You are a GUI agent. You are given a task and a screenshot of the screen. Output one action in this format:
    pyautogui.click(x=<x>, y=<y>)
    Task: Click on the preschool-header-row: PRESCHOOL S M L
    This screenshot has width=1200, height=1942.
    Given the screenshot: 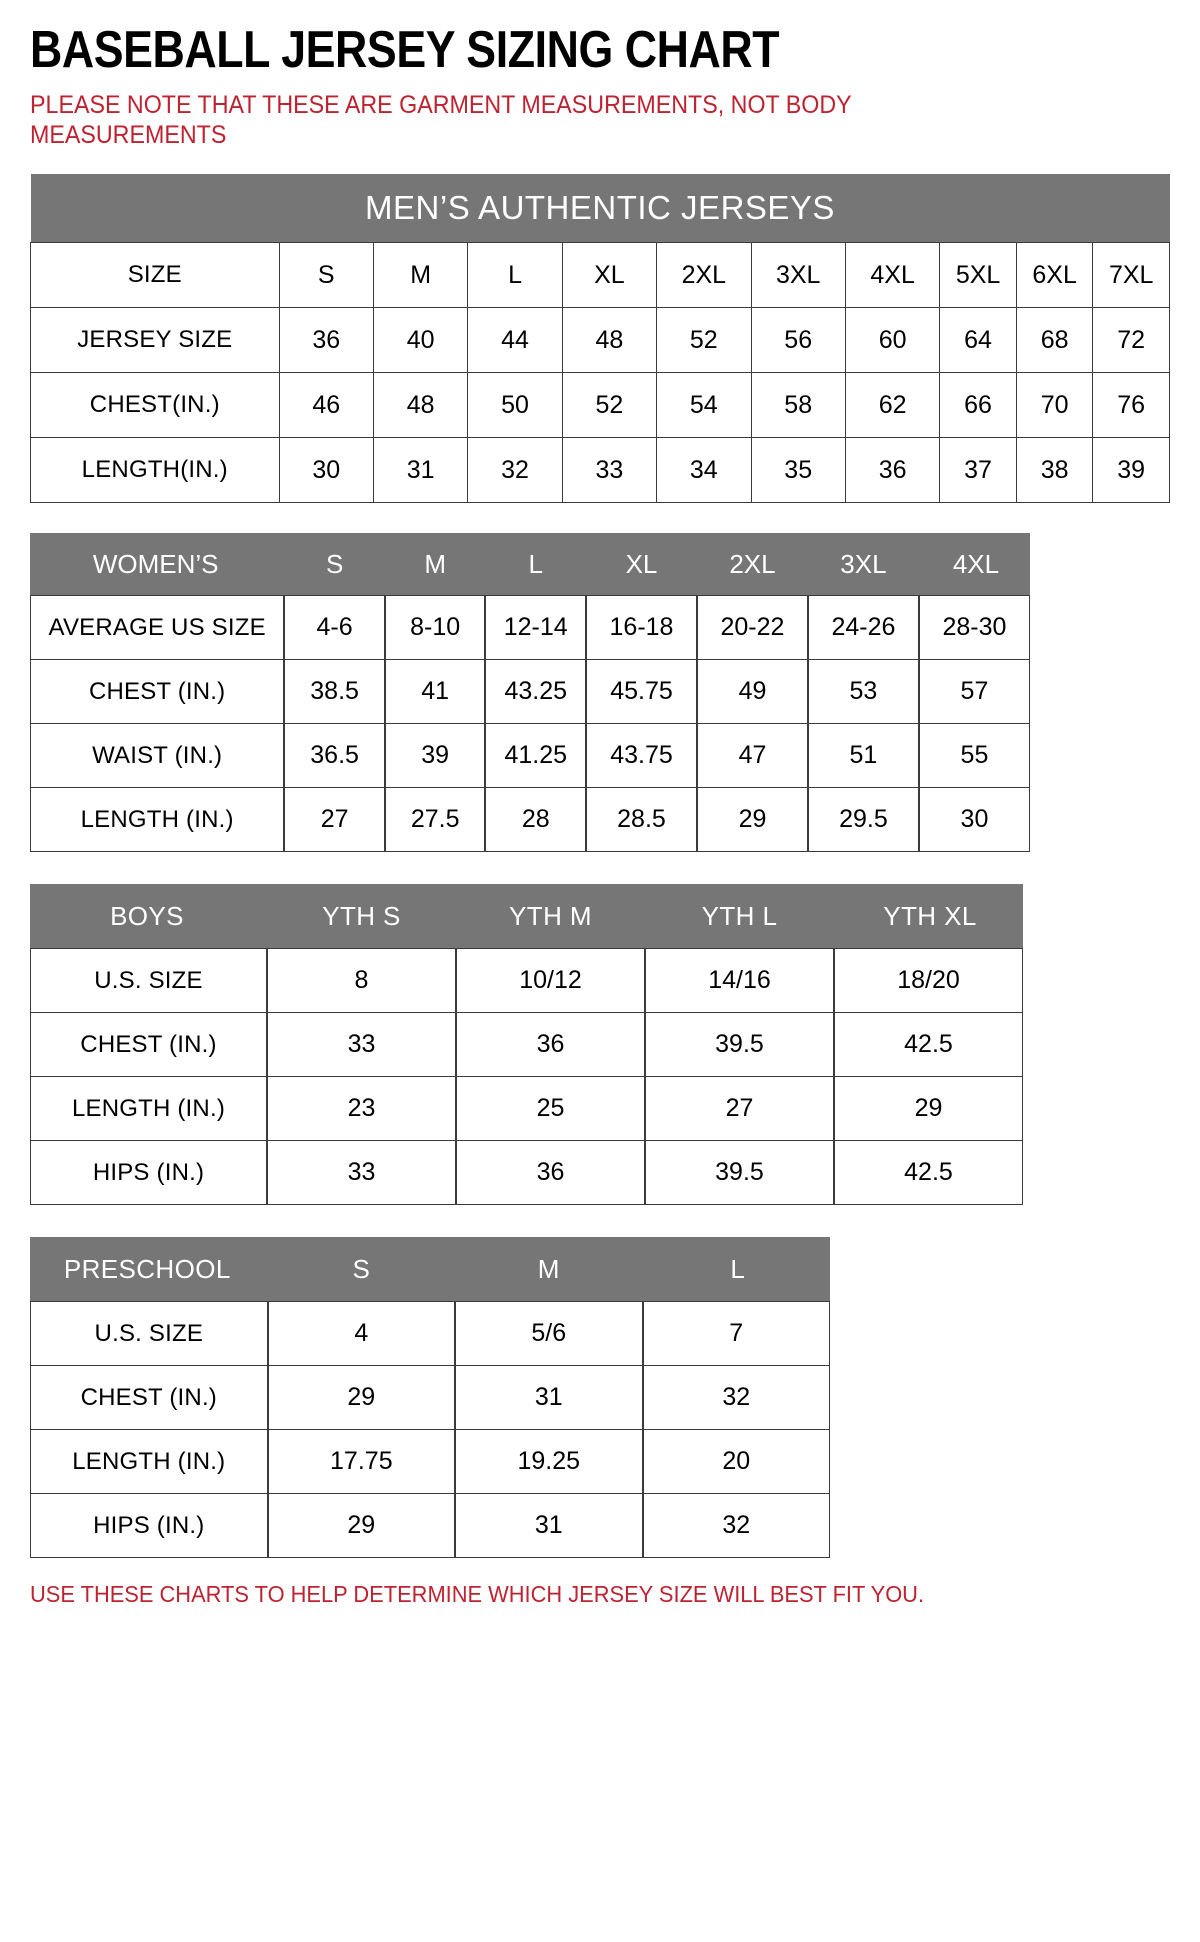 What is the action you would take?
    pyautogui.click(x=430, y=1269)
    